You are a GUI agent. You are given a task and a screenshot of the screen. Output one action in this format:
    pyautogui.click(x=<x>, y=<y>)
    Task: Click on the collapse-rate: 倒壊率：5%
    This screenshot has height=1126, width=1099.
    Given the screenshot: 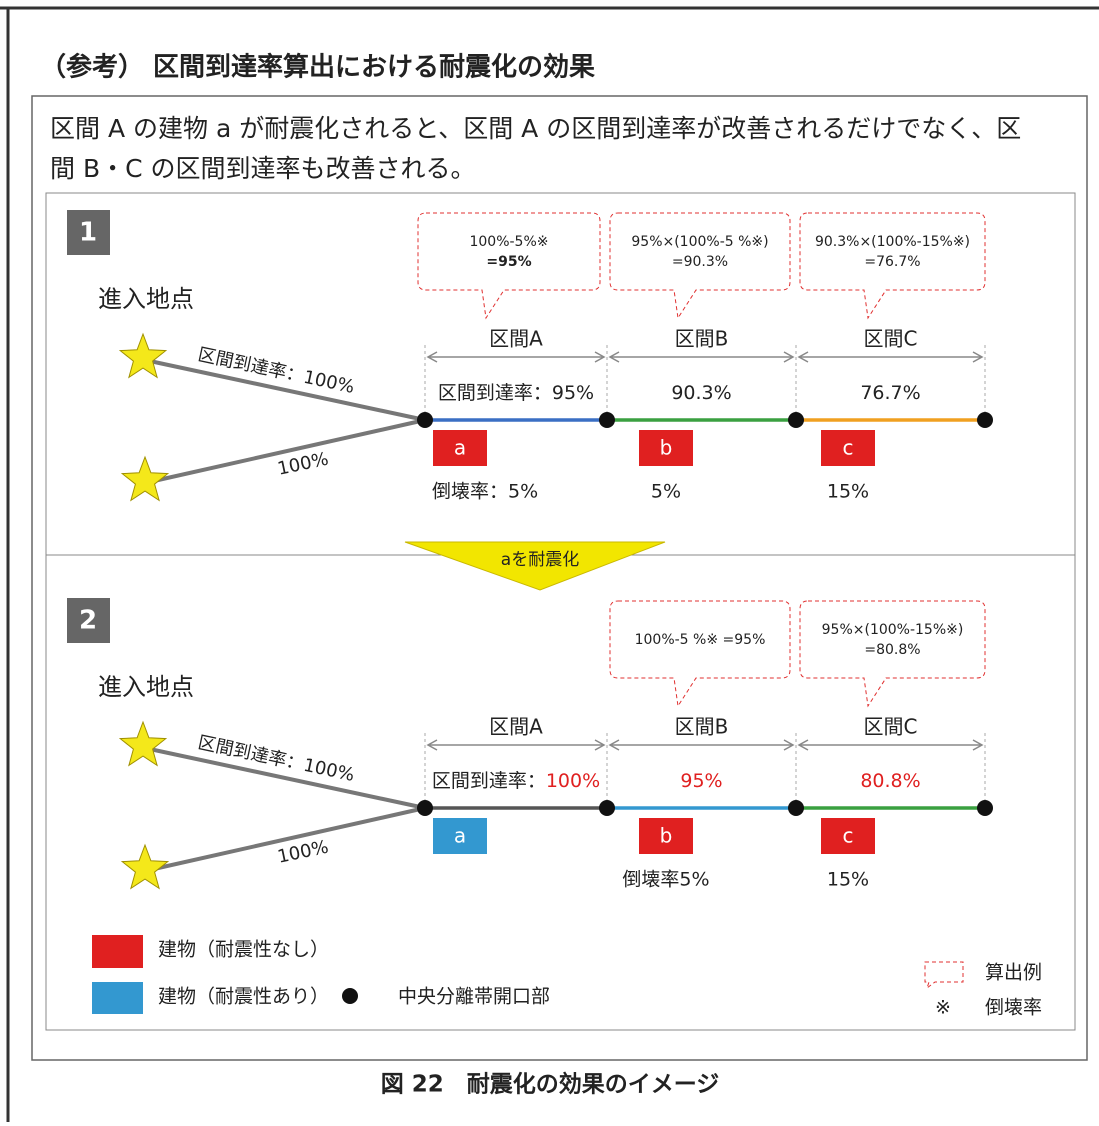 What is the action you would take?
    pyautogui.click(x=485, y=492)
    